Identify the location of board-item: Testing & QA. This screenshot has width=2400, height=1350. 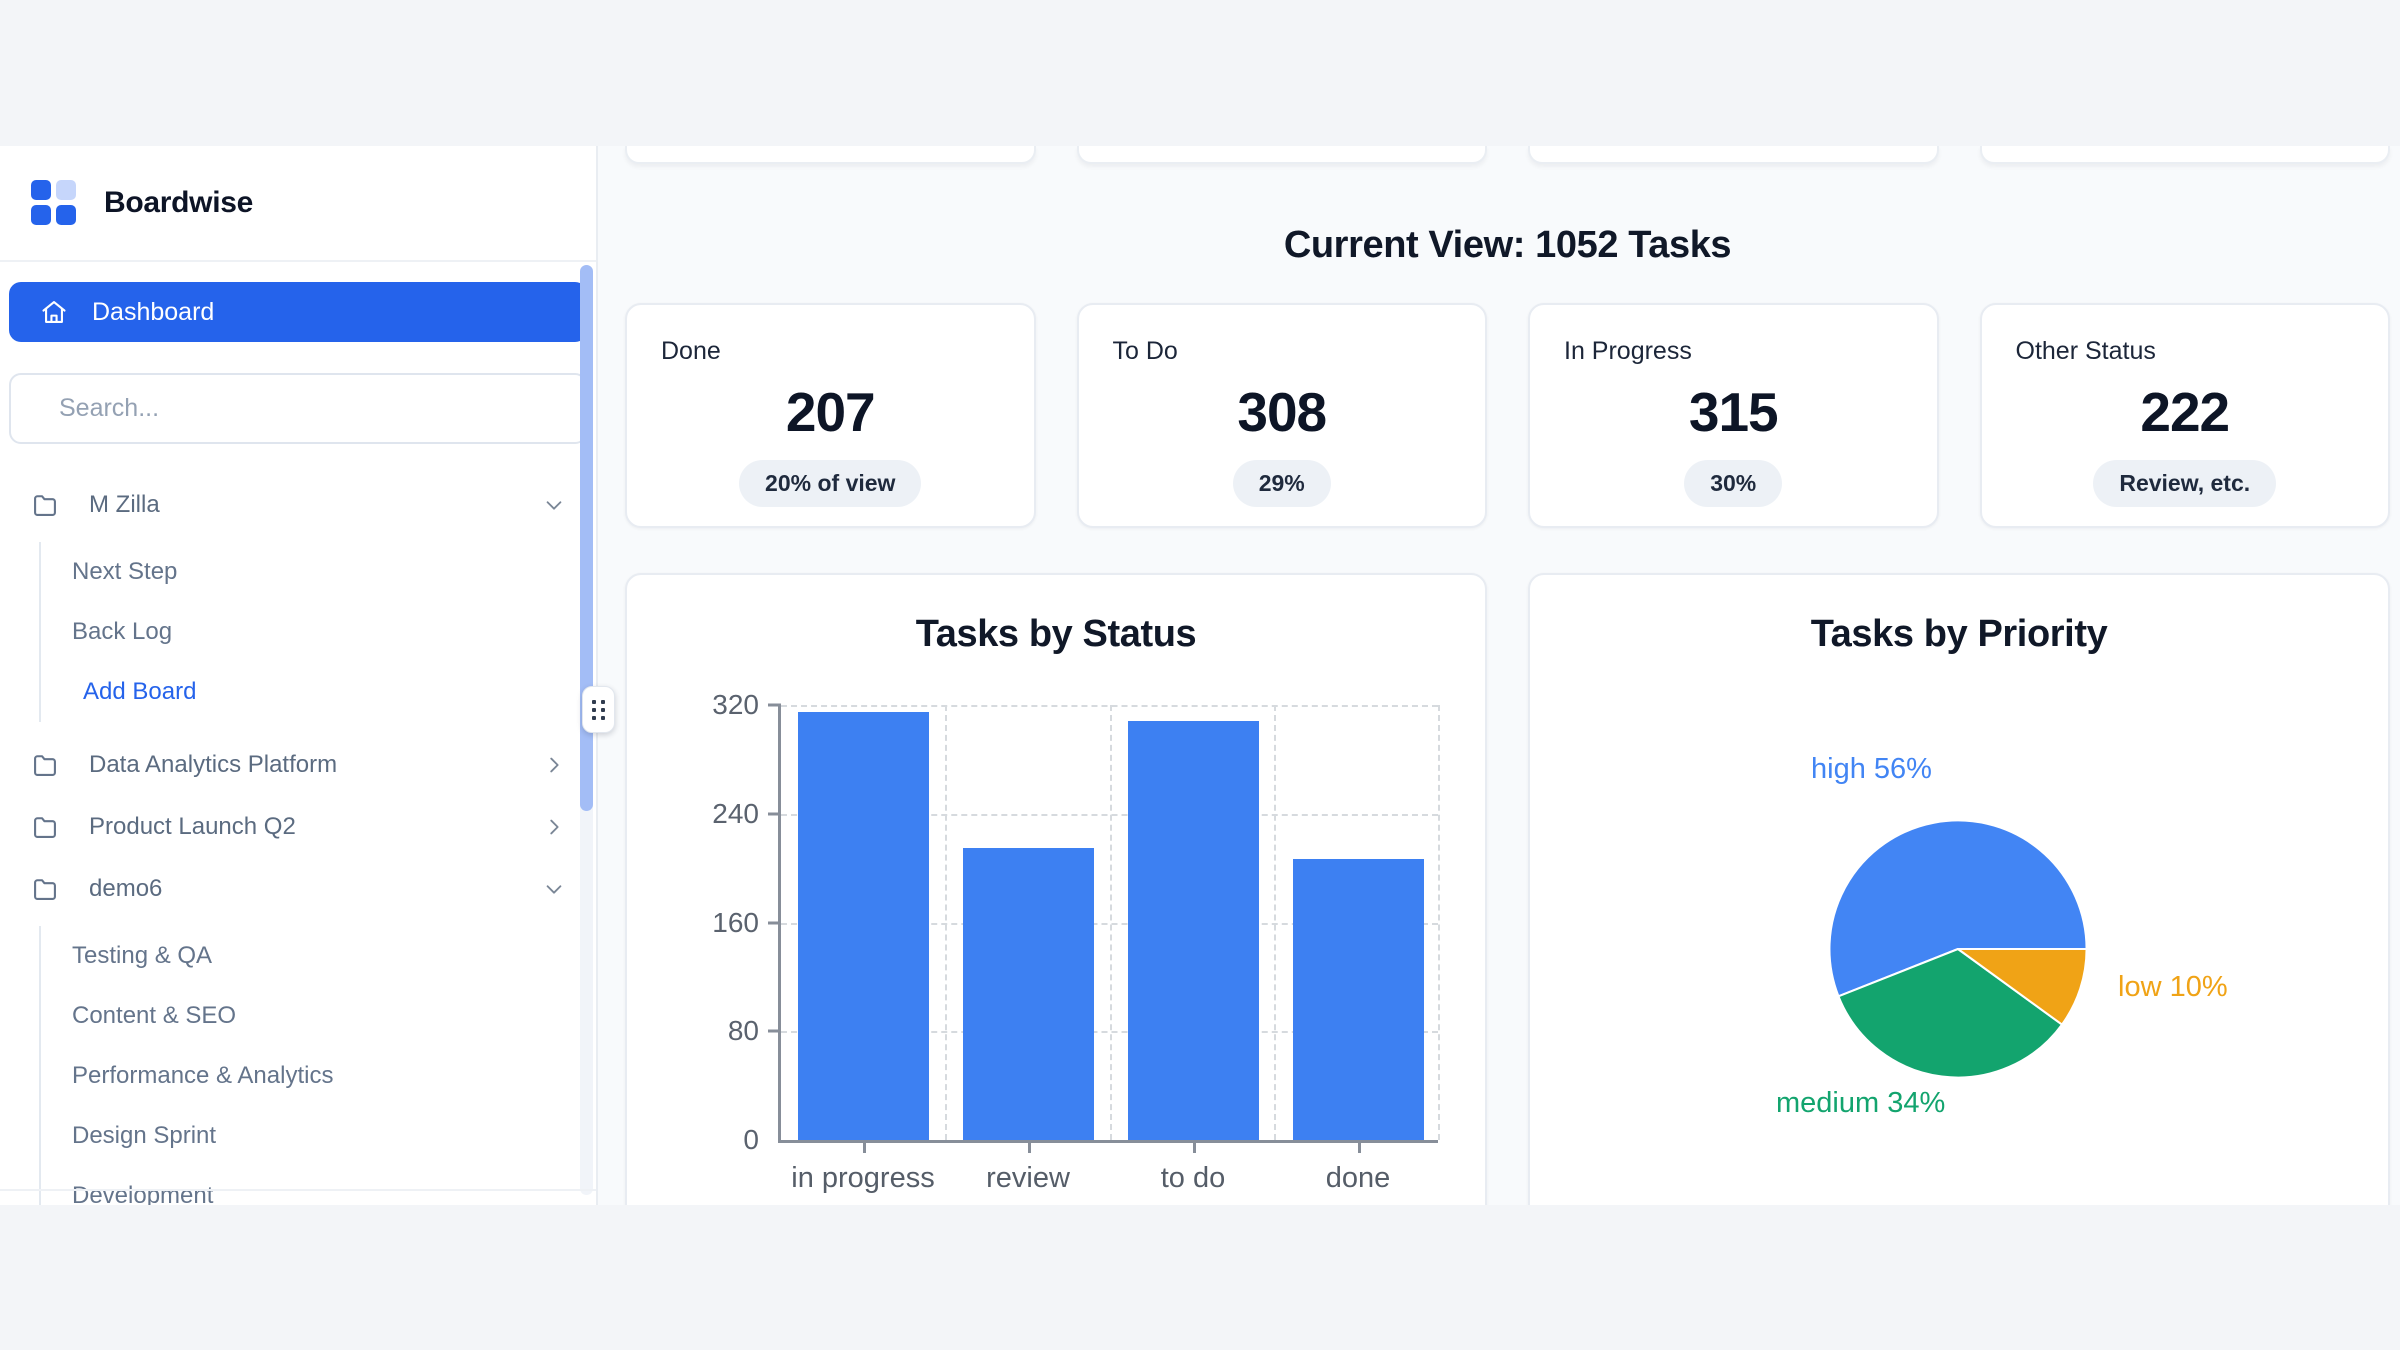
(142, 955).